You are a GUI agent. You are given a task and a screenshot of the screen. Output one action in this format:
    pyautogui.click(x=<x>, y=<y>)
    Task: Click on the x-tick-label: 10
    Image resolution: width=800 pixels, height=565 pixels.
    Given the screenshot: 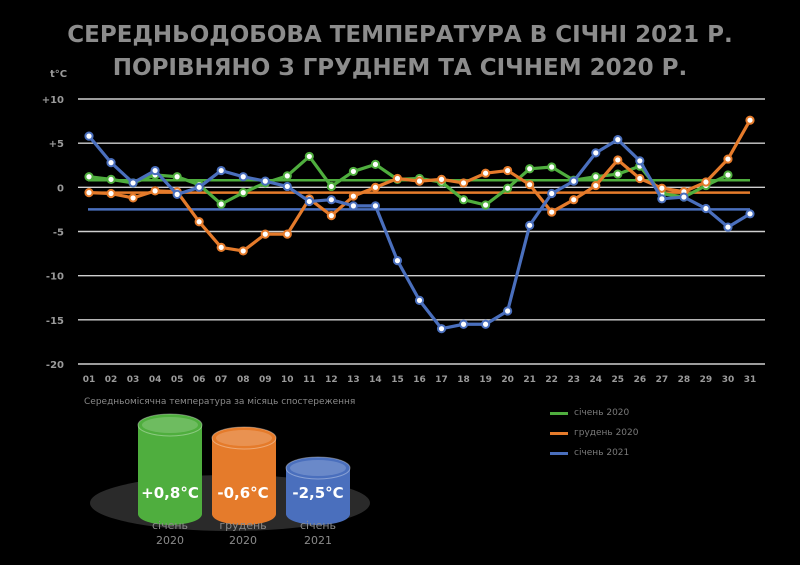 What is the action you would take?
    pyautogui.click(x=287, y=380)
    